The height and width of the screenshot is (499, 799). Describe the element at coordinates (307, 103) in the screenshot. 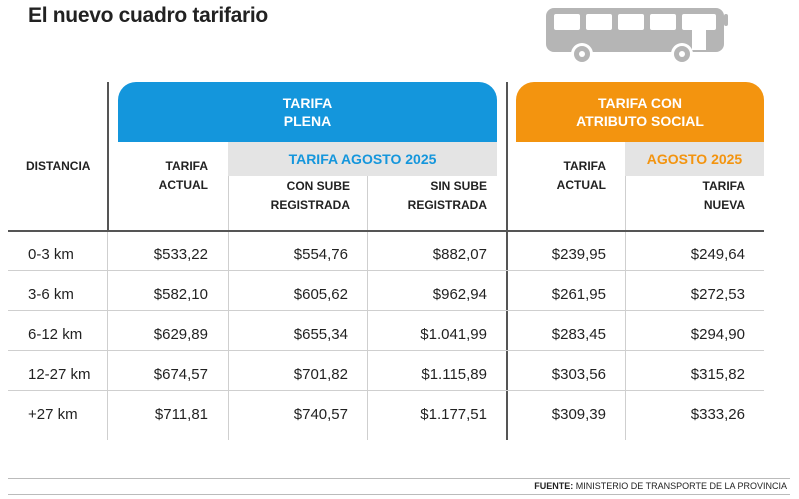

I see `tarifa-plena-line1: TARIFA` at that location.